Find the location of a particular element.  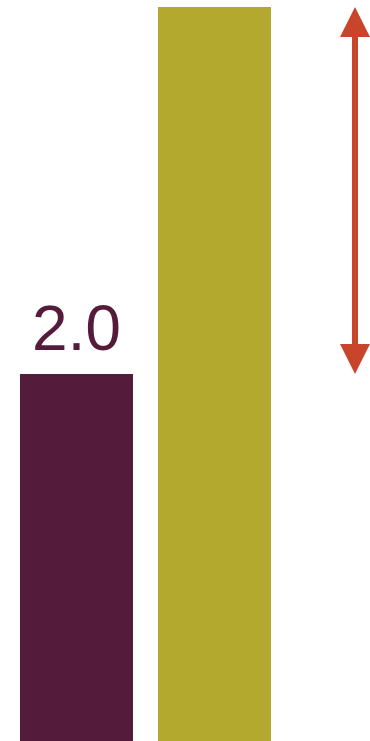

labels-group: 2.0 is located at coordinates (76, 328).